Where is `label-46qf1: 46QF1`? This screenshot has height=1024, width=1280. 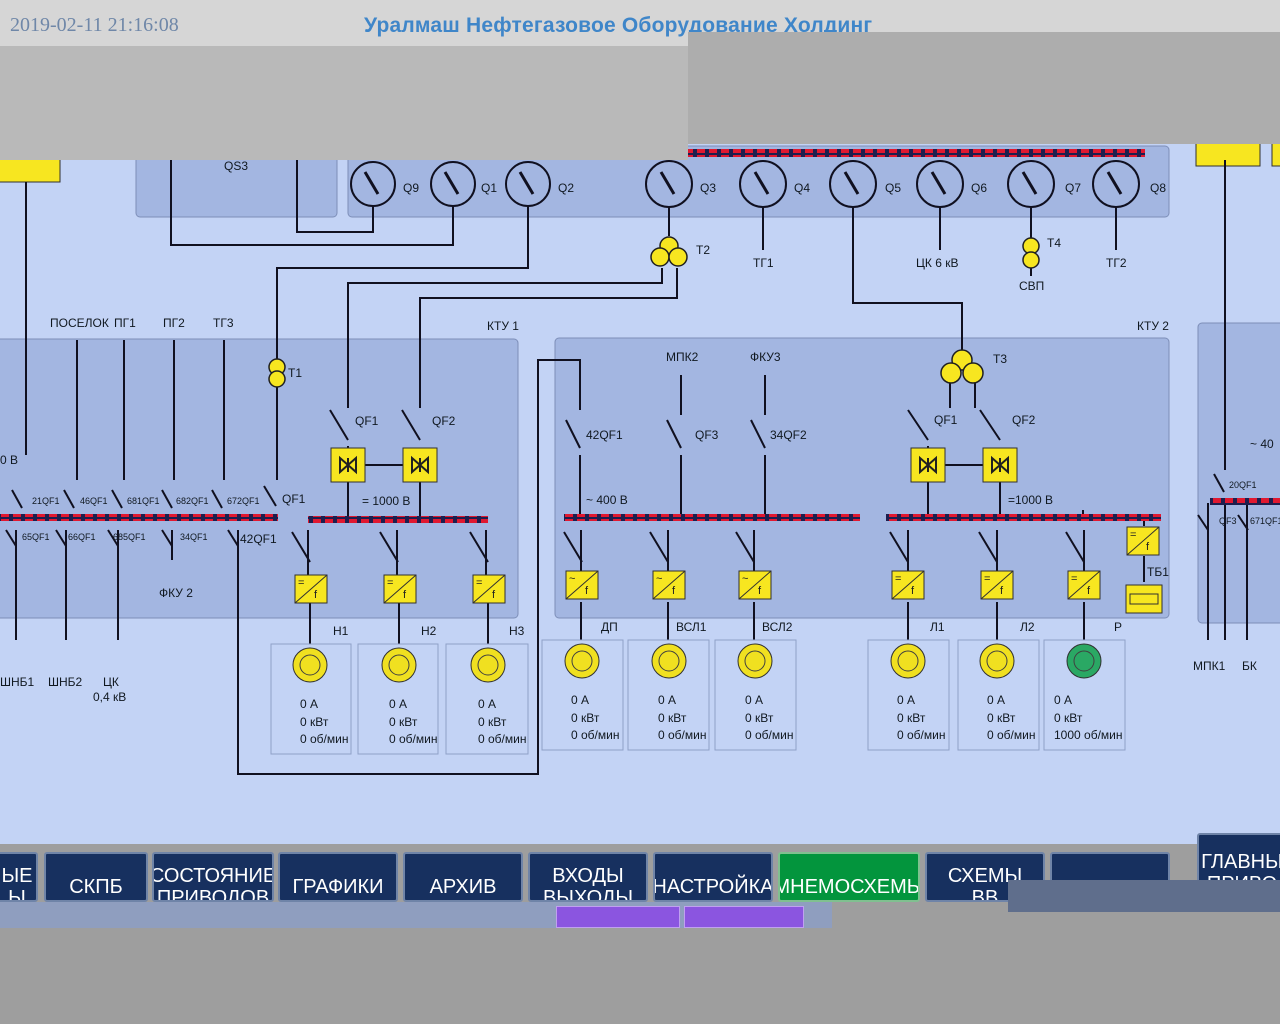 label-46qf1: 46QF1 is located at coordinates (94, 501).